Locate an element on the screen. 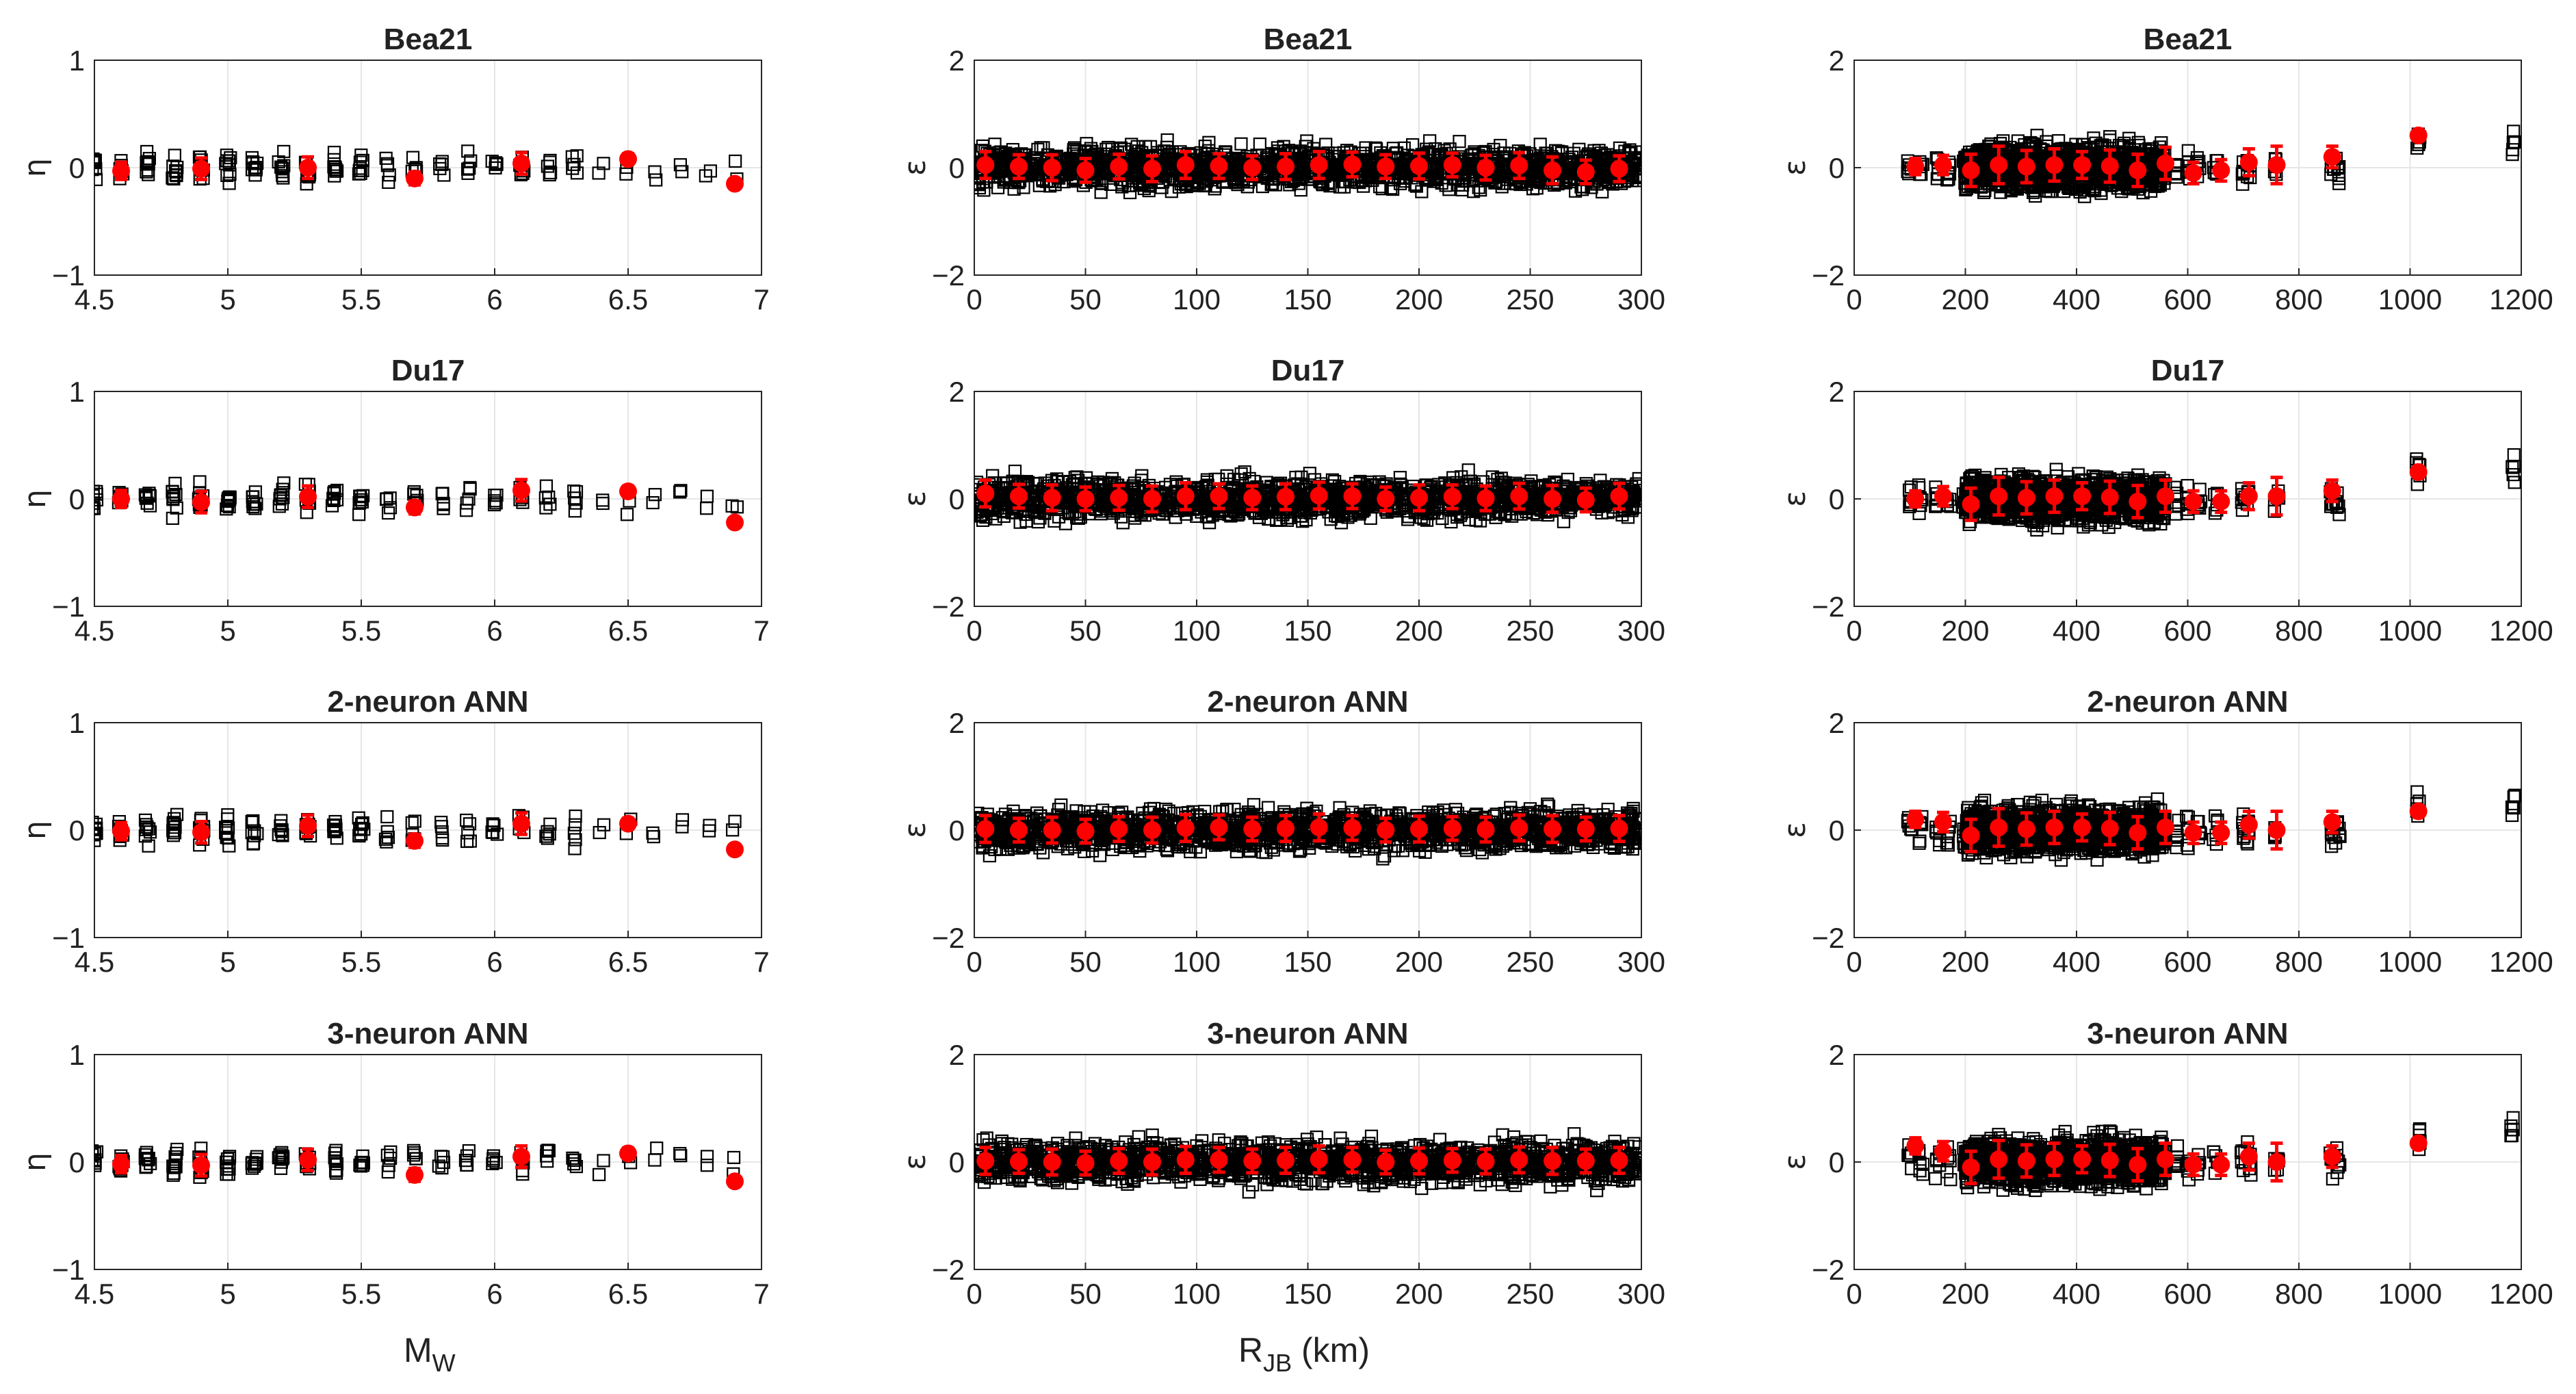 Image resolution: width=2576 pixels, height=1394 pixels. x-tick-label: 5 is located at coordinates (227, 631).